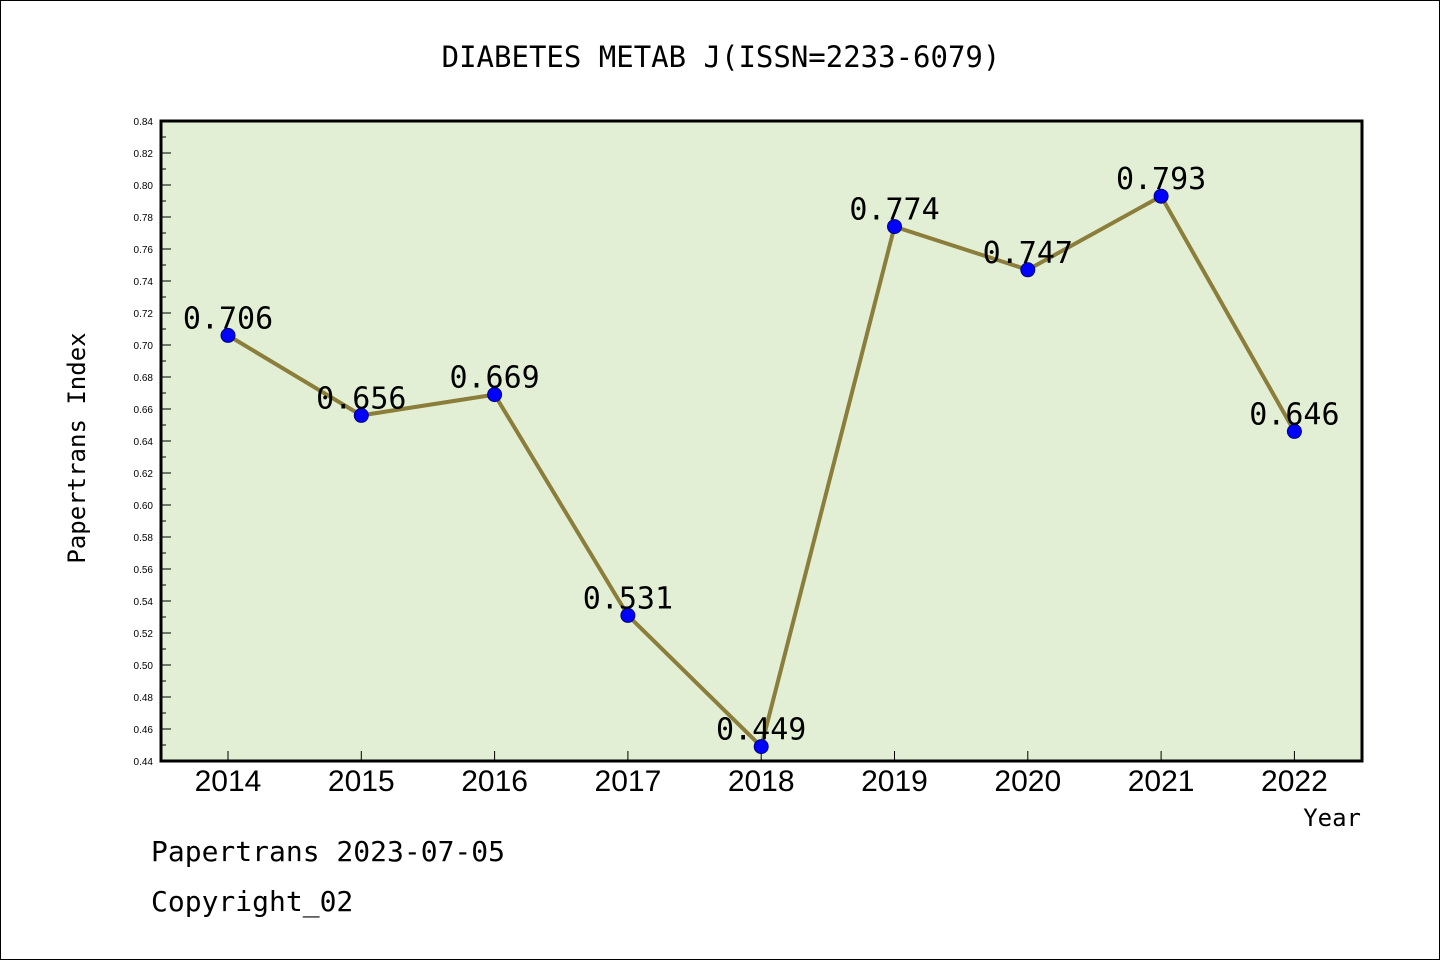 This screenshot has width=1440, height=961. I want to click on y-tick-label: 0.64, so click(144, 442).